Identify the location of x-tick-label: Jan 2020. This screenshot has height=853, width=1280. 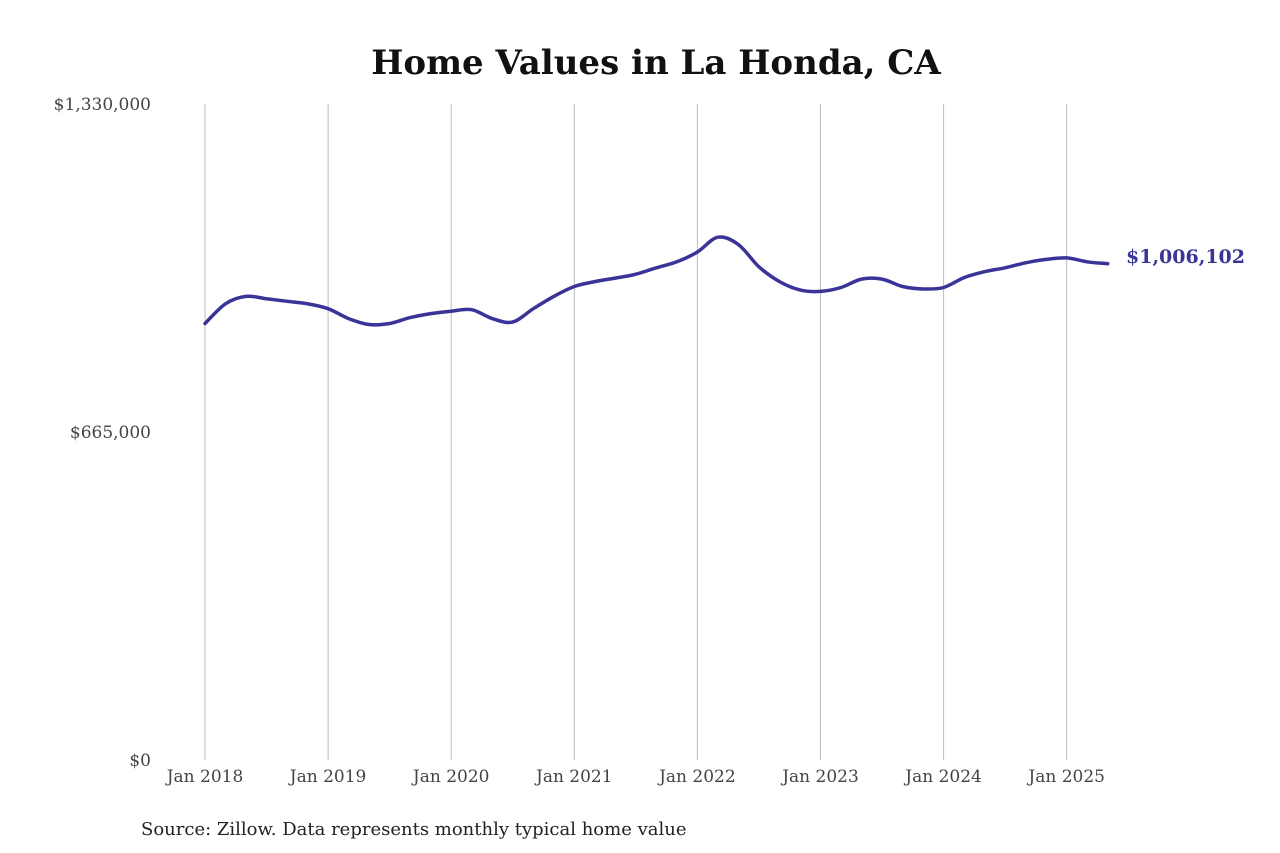
(450, 777).